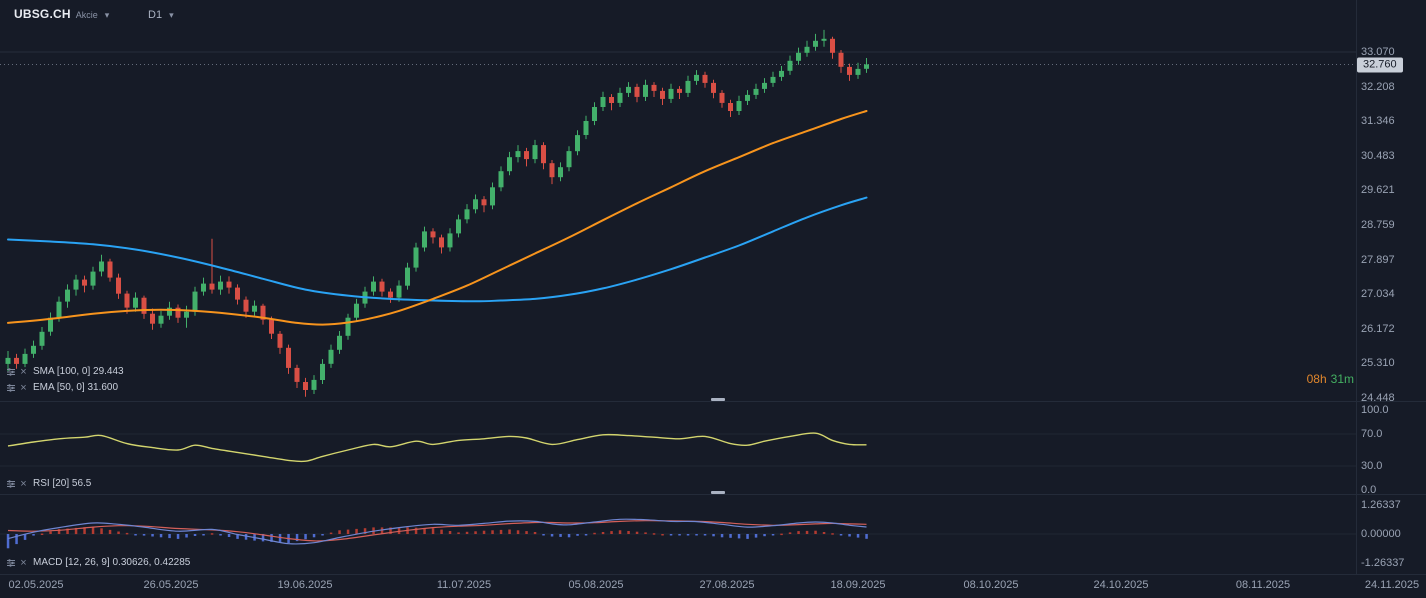  Describe the element at coordinates (1381, 534) in the screenshot. I see `macd-axis-label: 0.00000` at that location.